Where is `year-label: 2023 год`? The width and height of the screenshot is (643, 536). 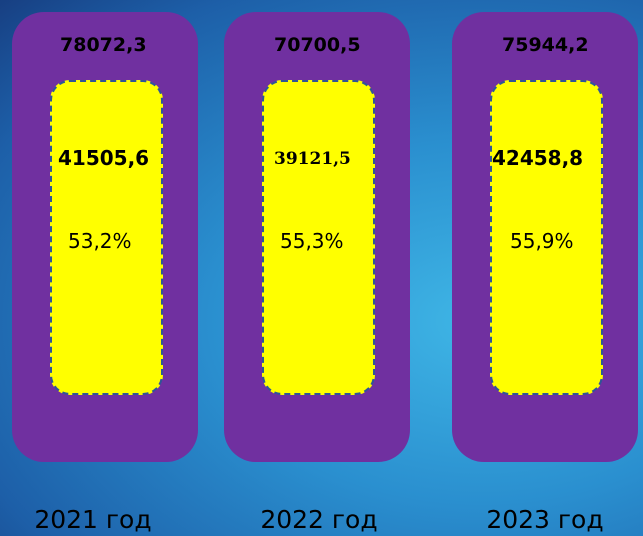
year-label: 2023 год is located at coordinates (545, 519).